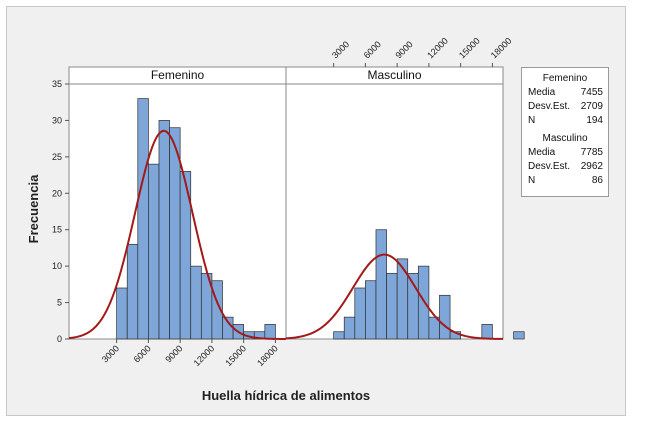 Image resolution: width=646 pixels, height=441 pixels. I want to click on legend-value: 7785, so click(591, 152).